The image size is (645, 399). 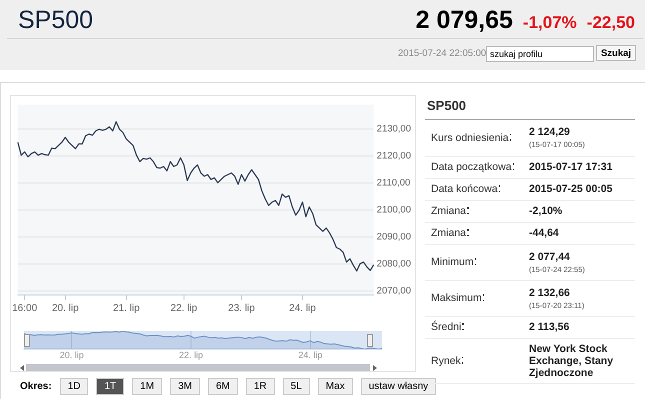 I want to click on text: 2 079,65, so click(x=464, y=20).